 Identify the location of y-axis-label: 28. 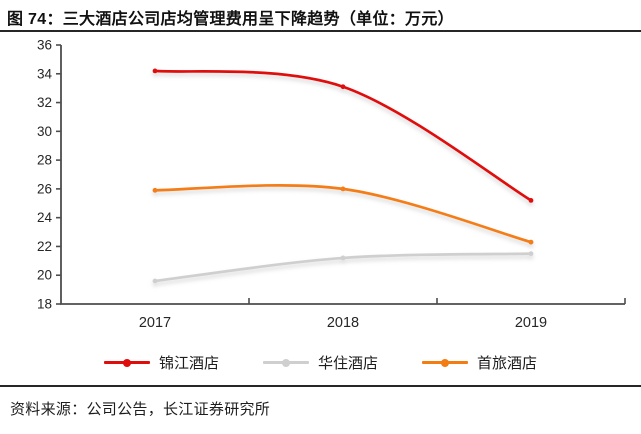
(44, 160).